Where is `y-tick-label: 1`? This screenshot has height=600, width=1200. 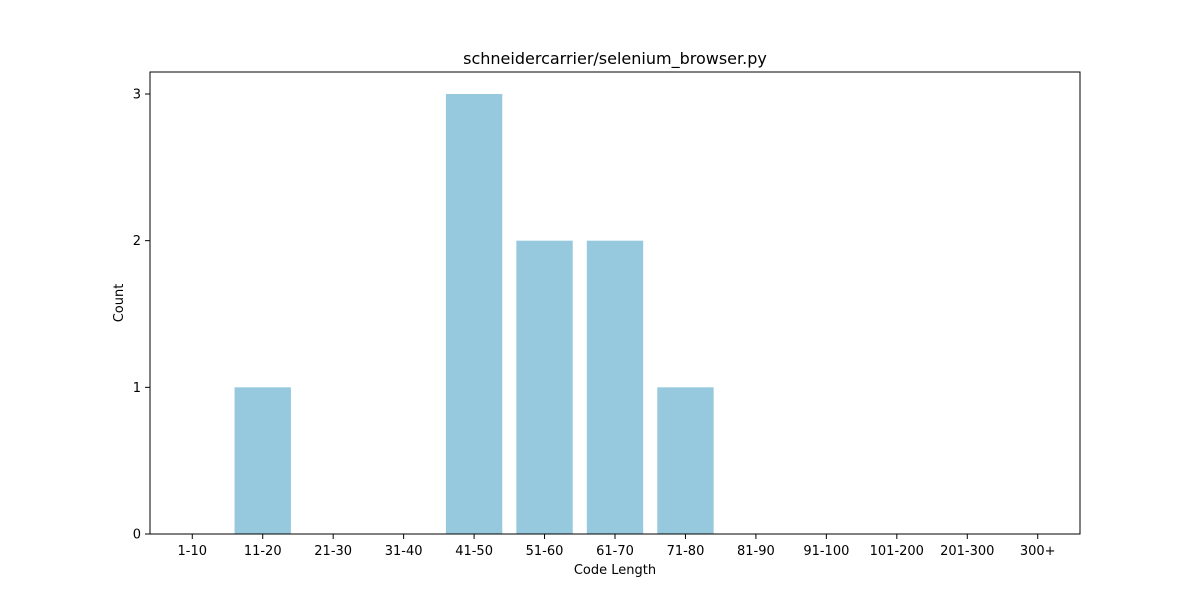
y-tick-label: 1 is located at coordinates (137, 388).